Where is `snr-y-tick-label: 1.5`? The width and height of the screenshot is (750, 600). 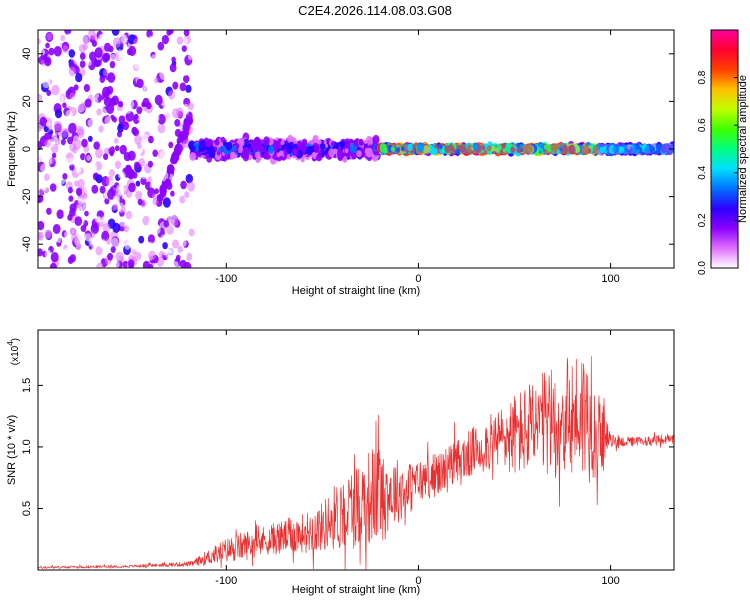
snr-y-tick-label: 1.5 is located at coordinates (27, 385).